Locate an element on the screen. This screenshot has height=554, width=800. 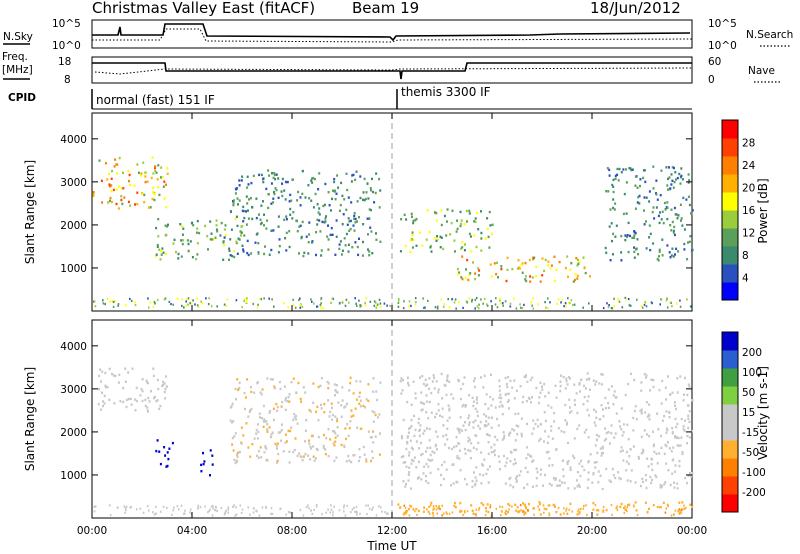
colorbar-tick-label: -100 is located at coordinates (754, 473).